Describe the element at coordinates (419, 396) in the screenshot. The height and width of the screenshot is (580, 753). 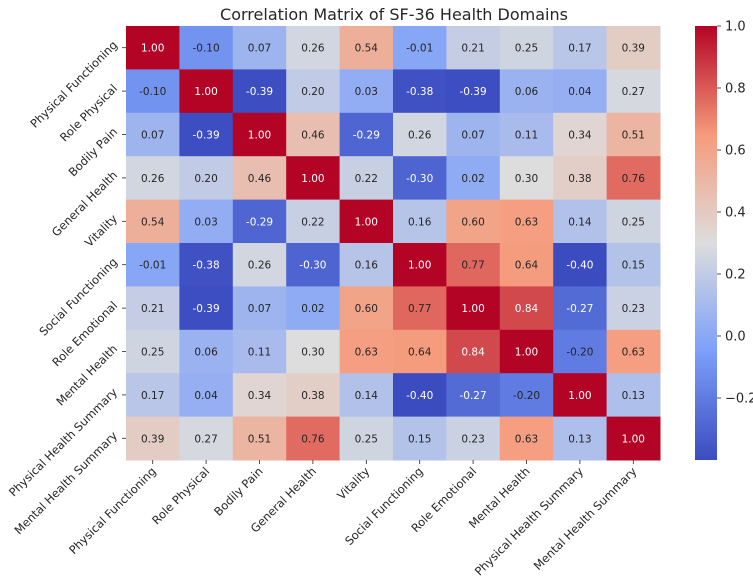
I see `cell-value-label: -0.40` at that location.